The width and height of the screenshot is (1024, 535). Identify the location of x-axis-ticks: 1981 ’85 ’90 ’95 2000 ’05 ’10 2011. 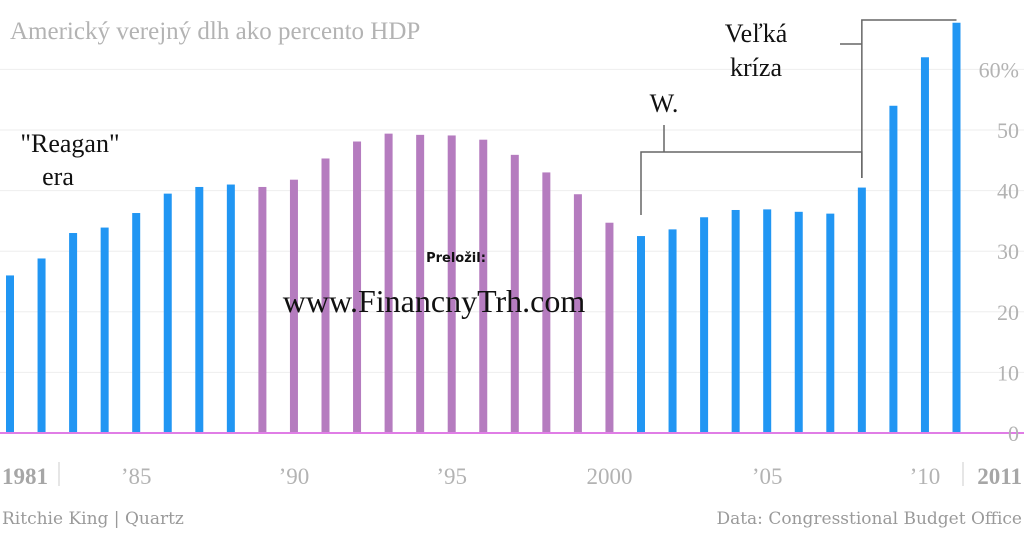
(512, 475).